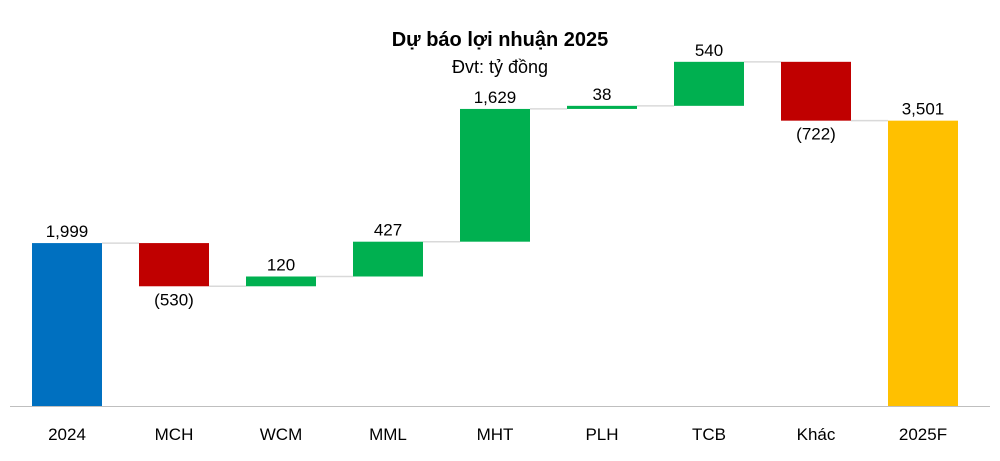 The height and width of the screenshot is (461, 1000). Describe the element at coordinates (174, 299) in the screenshot. I see `value-label-mch: (530)` at that location.